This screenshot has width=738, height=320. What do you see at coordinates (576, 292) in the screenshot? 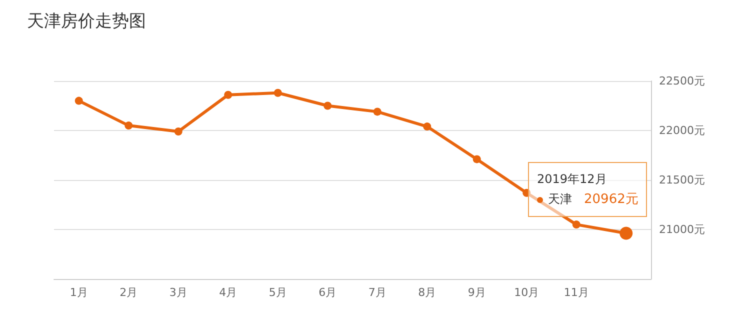
I see `x-tick-label: 11月` at bounding box center [576, 292].